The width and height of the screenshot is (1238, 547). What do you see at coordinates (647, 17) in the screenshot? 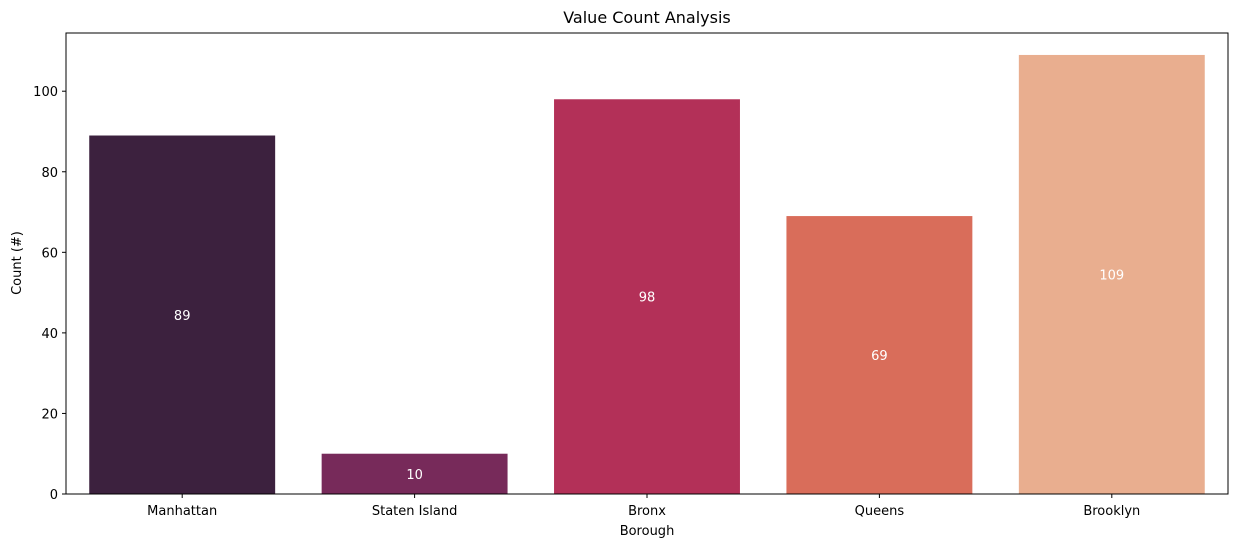
I see `chart-title: Value Count Analysis` at bounding box center [647, 17].